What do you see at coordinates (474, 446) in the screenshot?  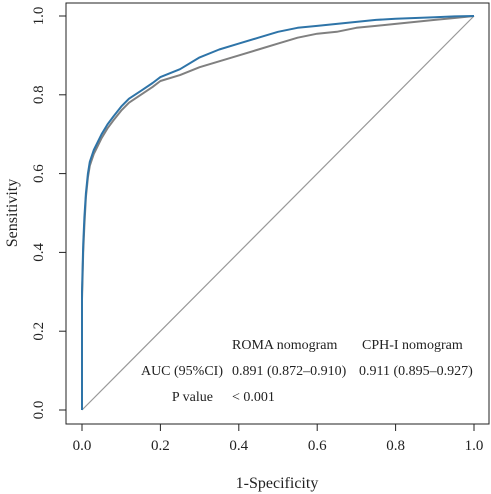 I see `x-tick-label: 1.0` at bounding box center [474, 446].